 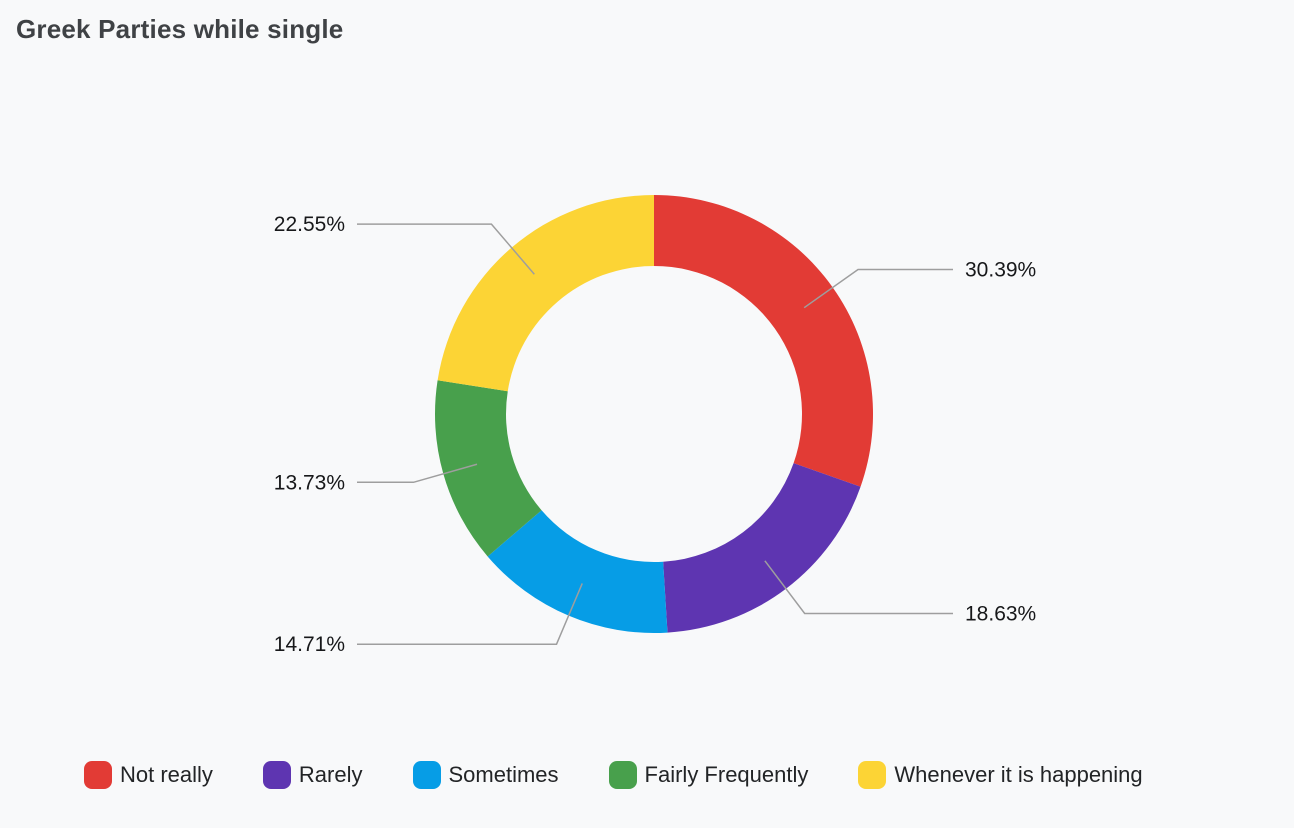 I want to click on chart-title: Greek Parties while single, so click(x=180, y=29).